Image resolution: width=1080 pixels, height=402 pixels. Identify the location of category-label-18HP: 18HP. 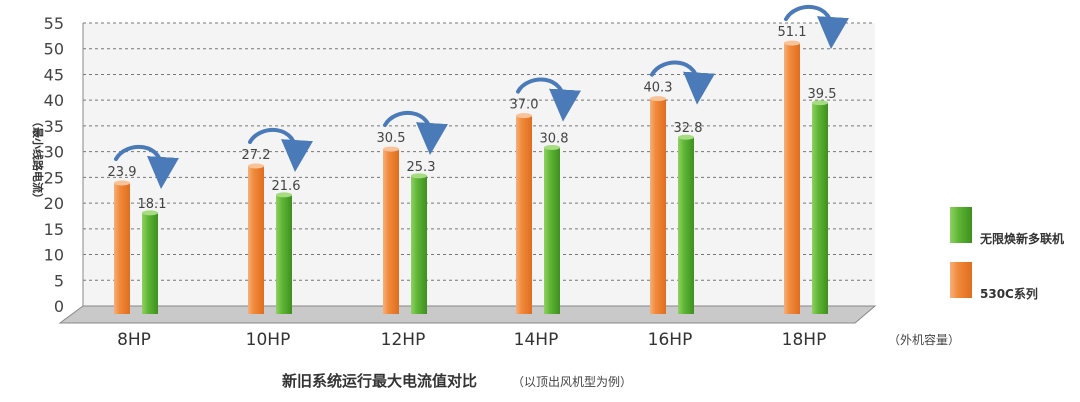
(804, 340).